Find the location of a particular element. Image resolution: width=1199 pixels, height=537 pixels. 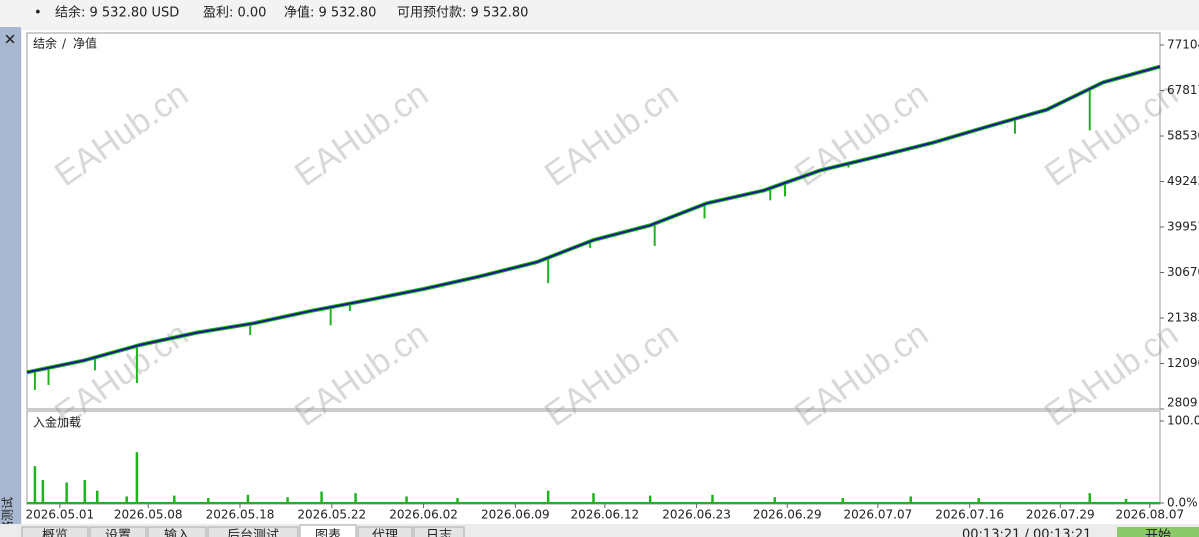

x-tick-label: 2026.08.07 is located at coordinates (1149, 515).